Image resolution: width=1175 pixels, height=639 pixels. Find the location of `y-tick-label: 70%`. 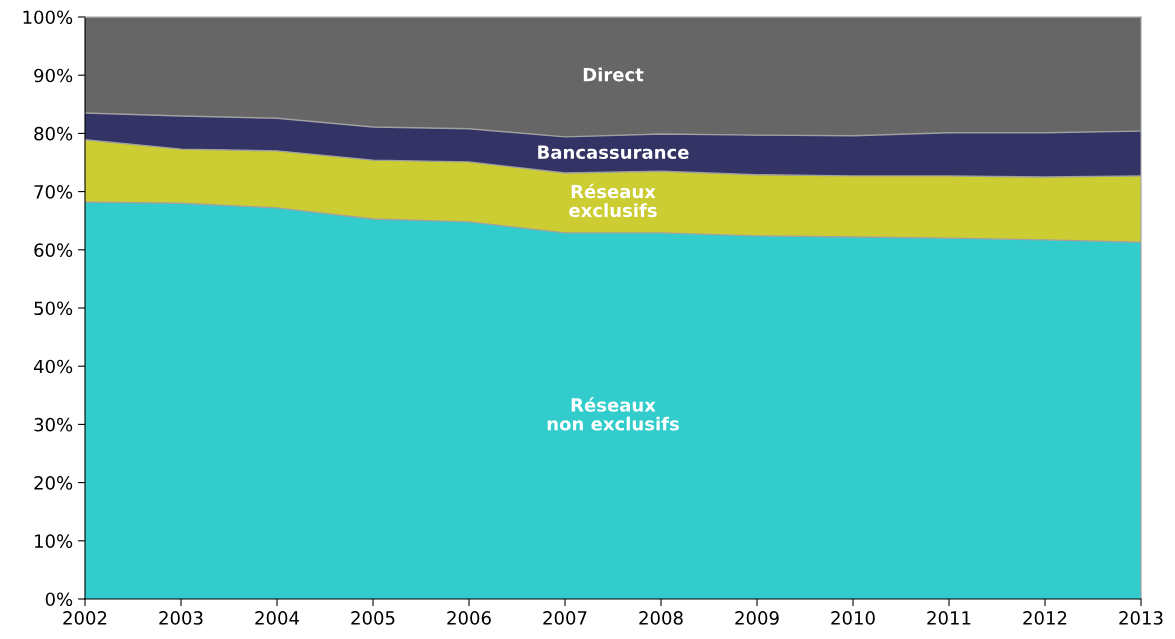

y-tick-label: 70% is located at coordinates (53, 192).